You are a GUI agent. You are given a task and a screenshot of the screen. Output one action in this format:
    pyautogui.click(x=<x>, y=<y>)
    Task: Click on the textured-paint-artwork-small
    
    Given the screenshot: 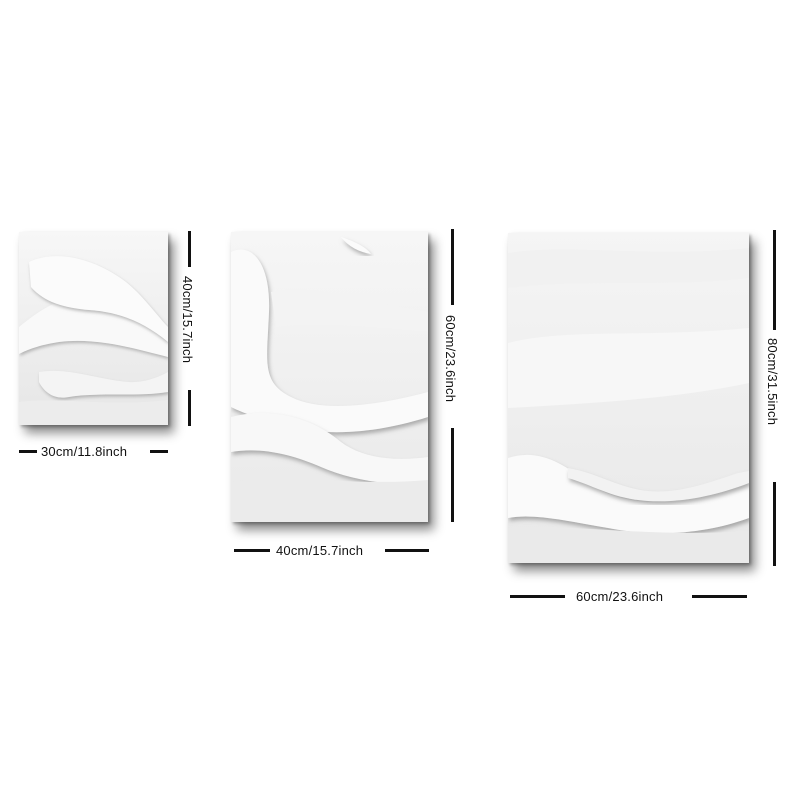 What is the action you would take?
    pyautogui.click(x=93, y=328)
    